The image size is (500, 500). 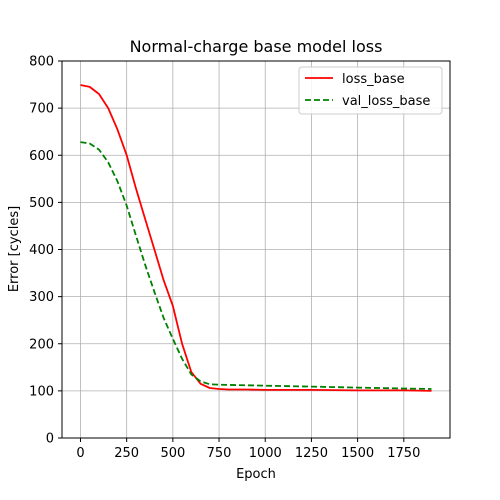 What do you see at coordinates (219, 453) in the screenshot?
I see `x-tick-label: 750` at bounding box center [219, 453].